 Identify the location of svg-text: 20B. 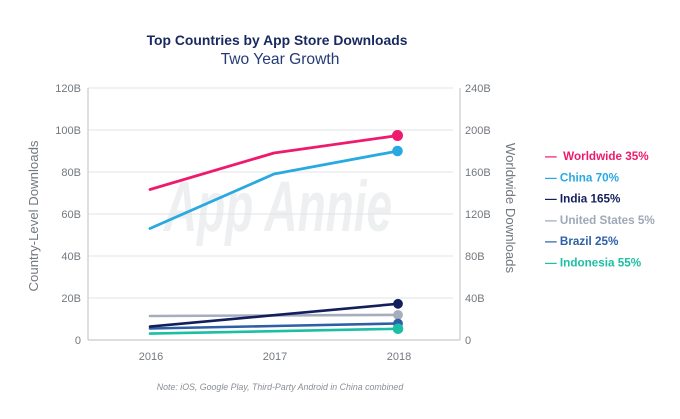
(71, 299).